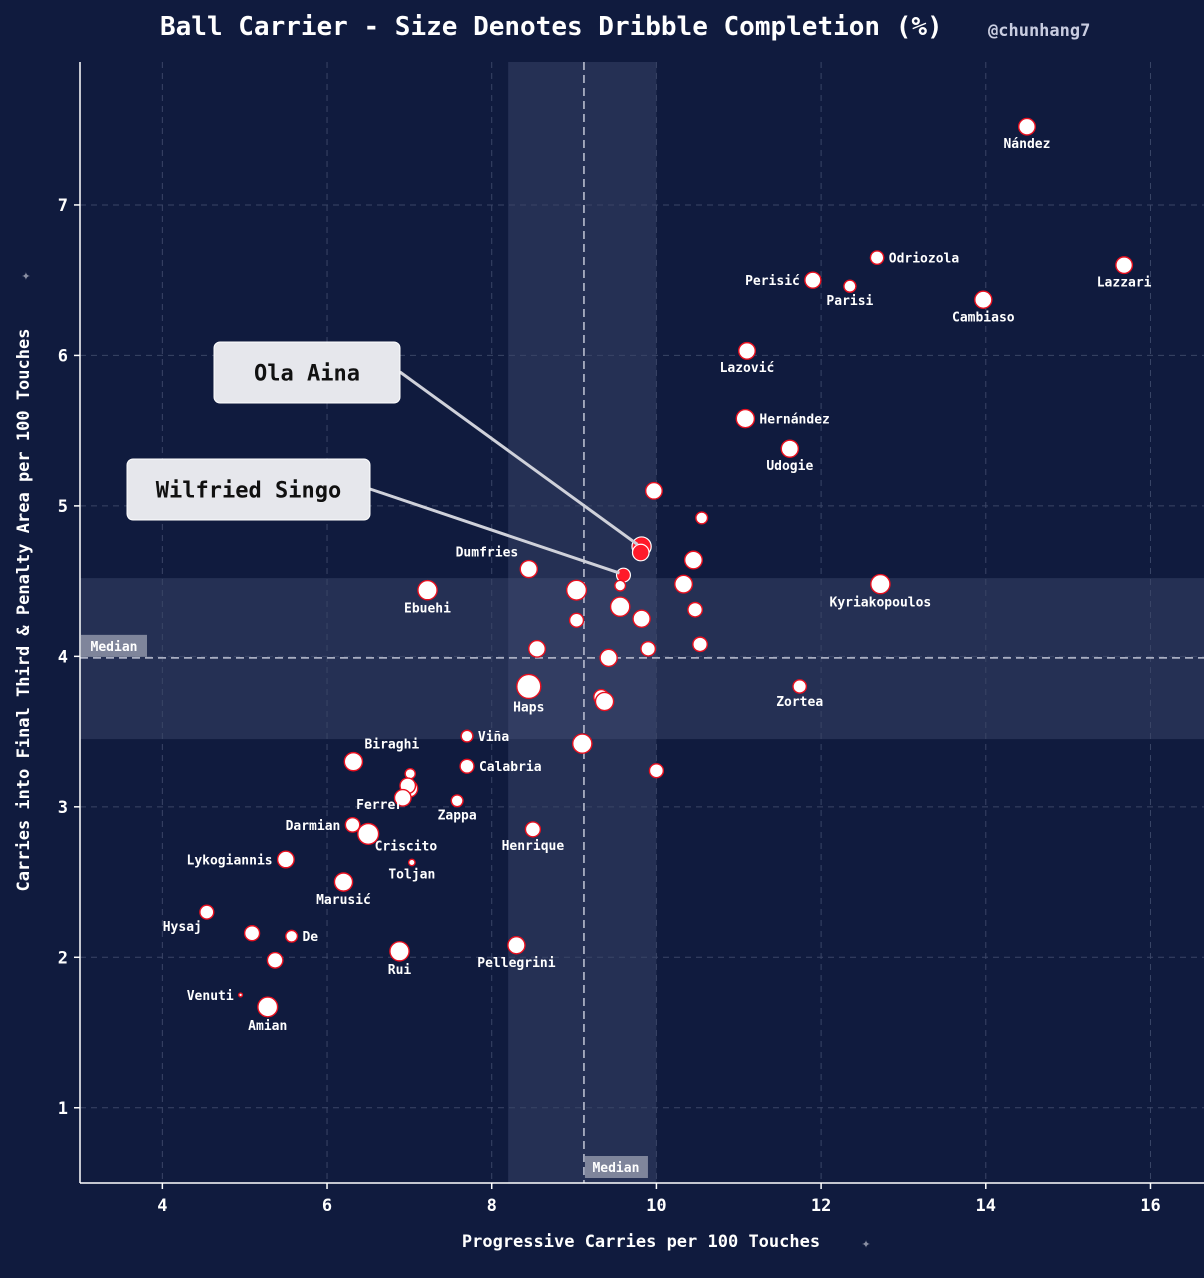 This screenshot has height=1278, width=1204. I want to click on x-tick-label: 6, so click(327, 1206).